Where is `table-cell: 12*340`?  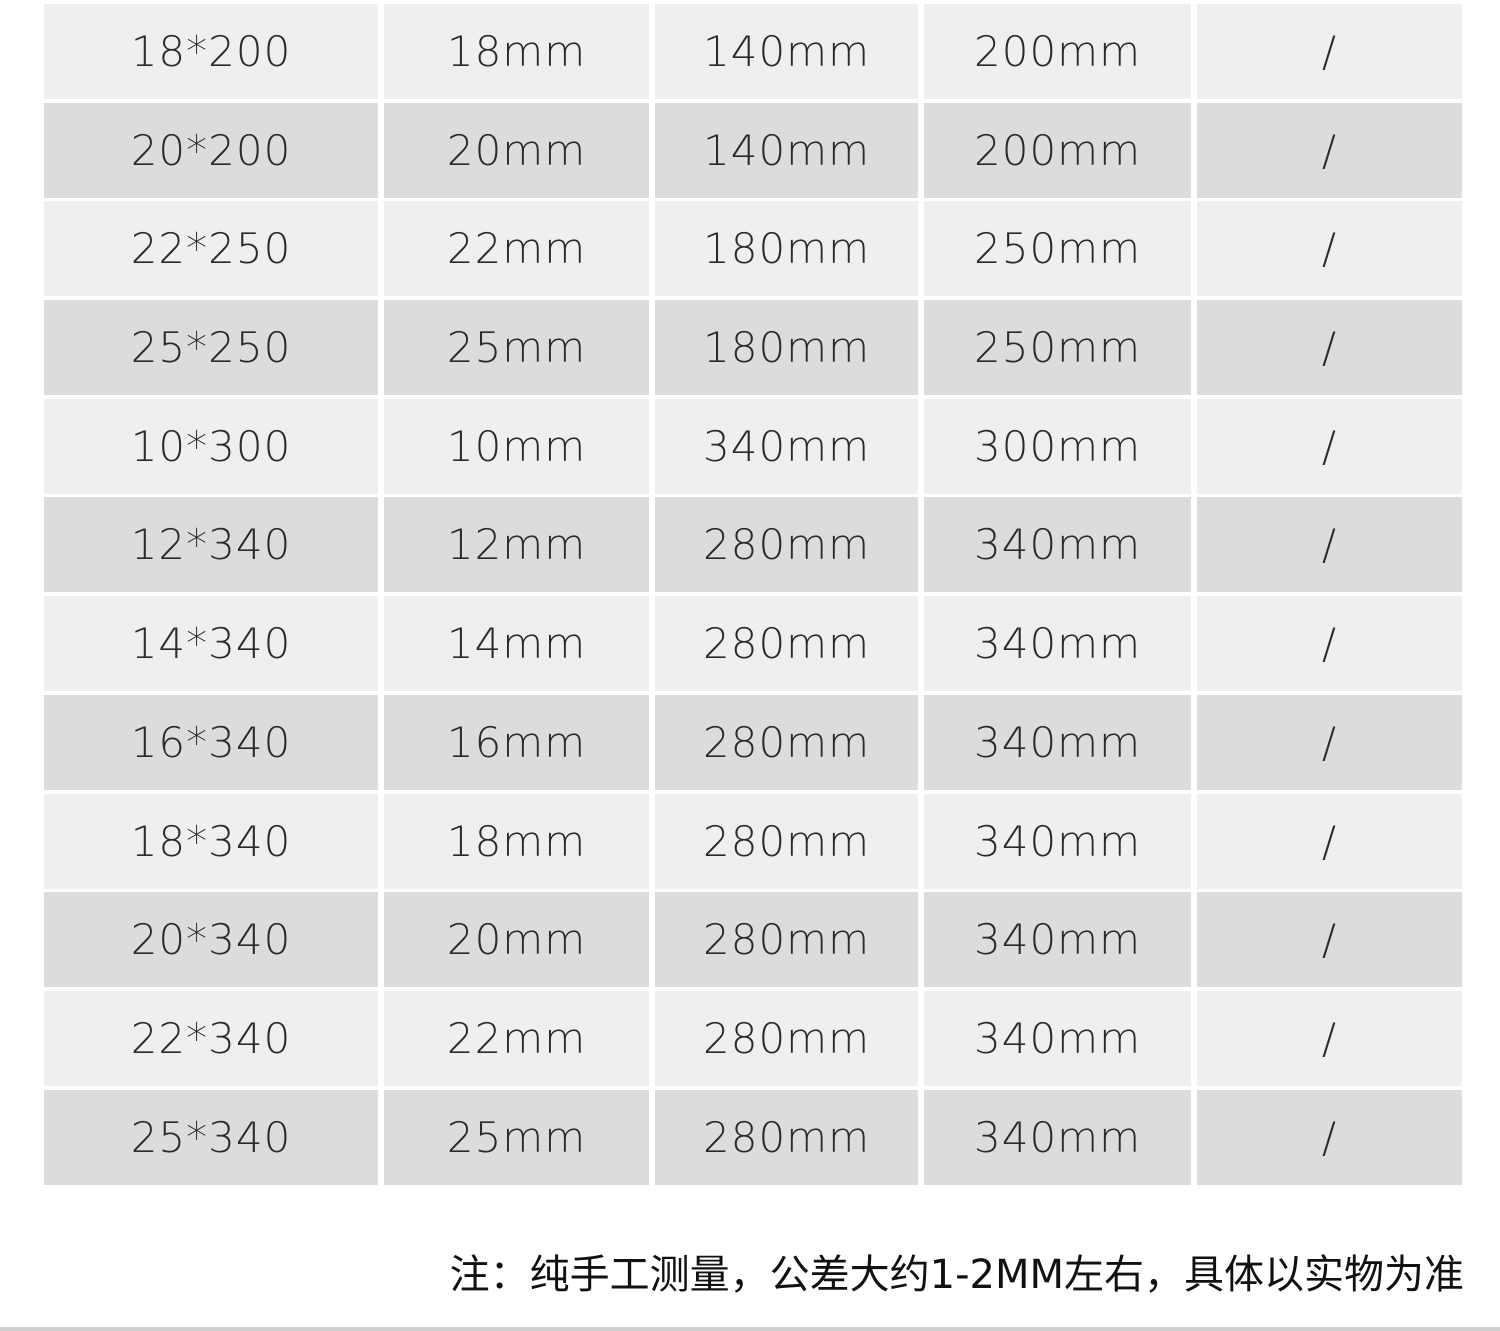 table-cell: 12*340 is located at coordinates (211, 545).